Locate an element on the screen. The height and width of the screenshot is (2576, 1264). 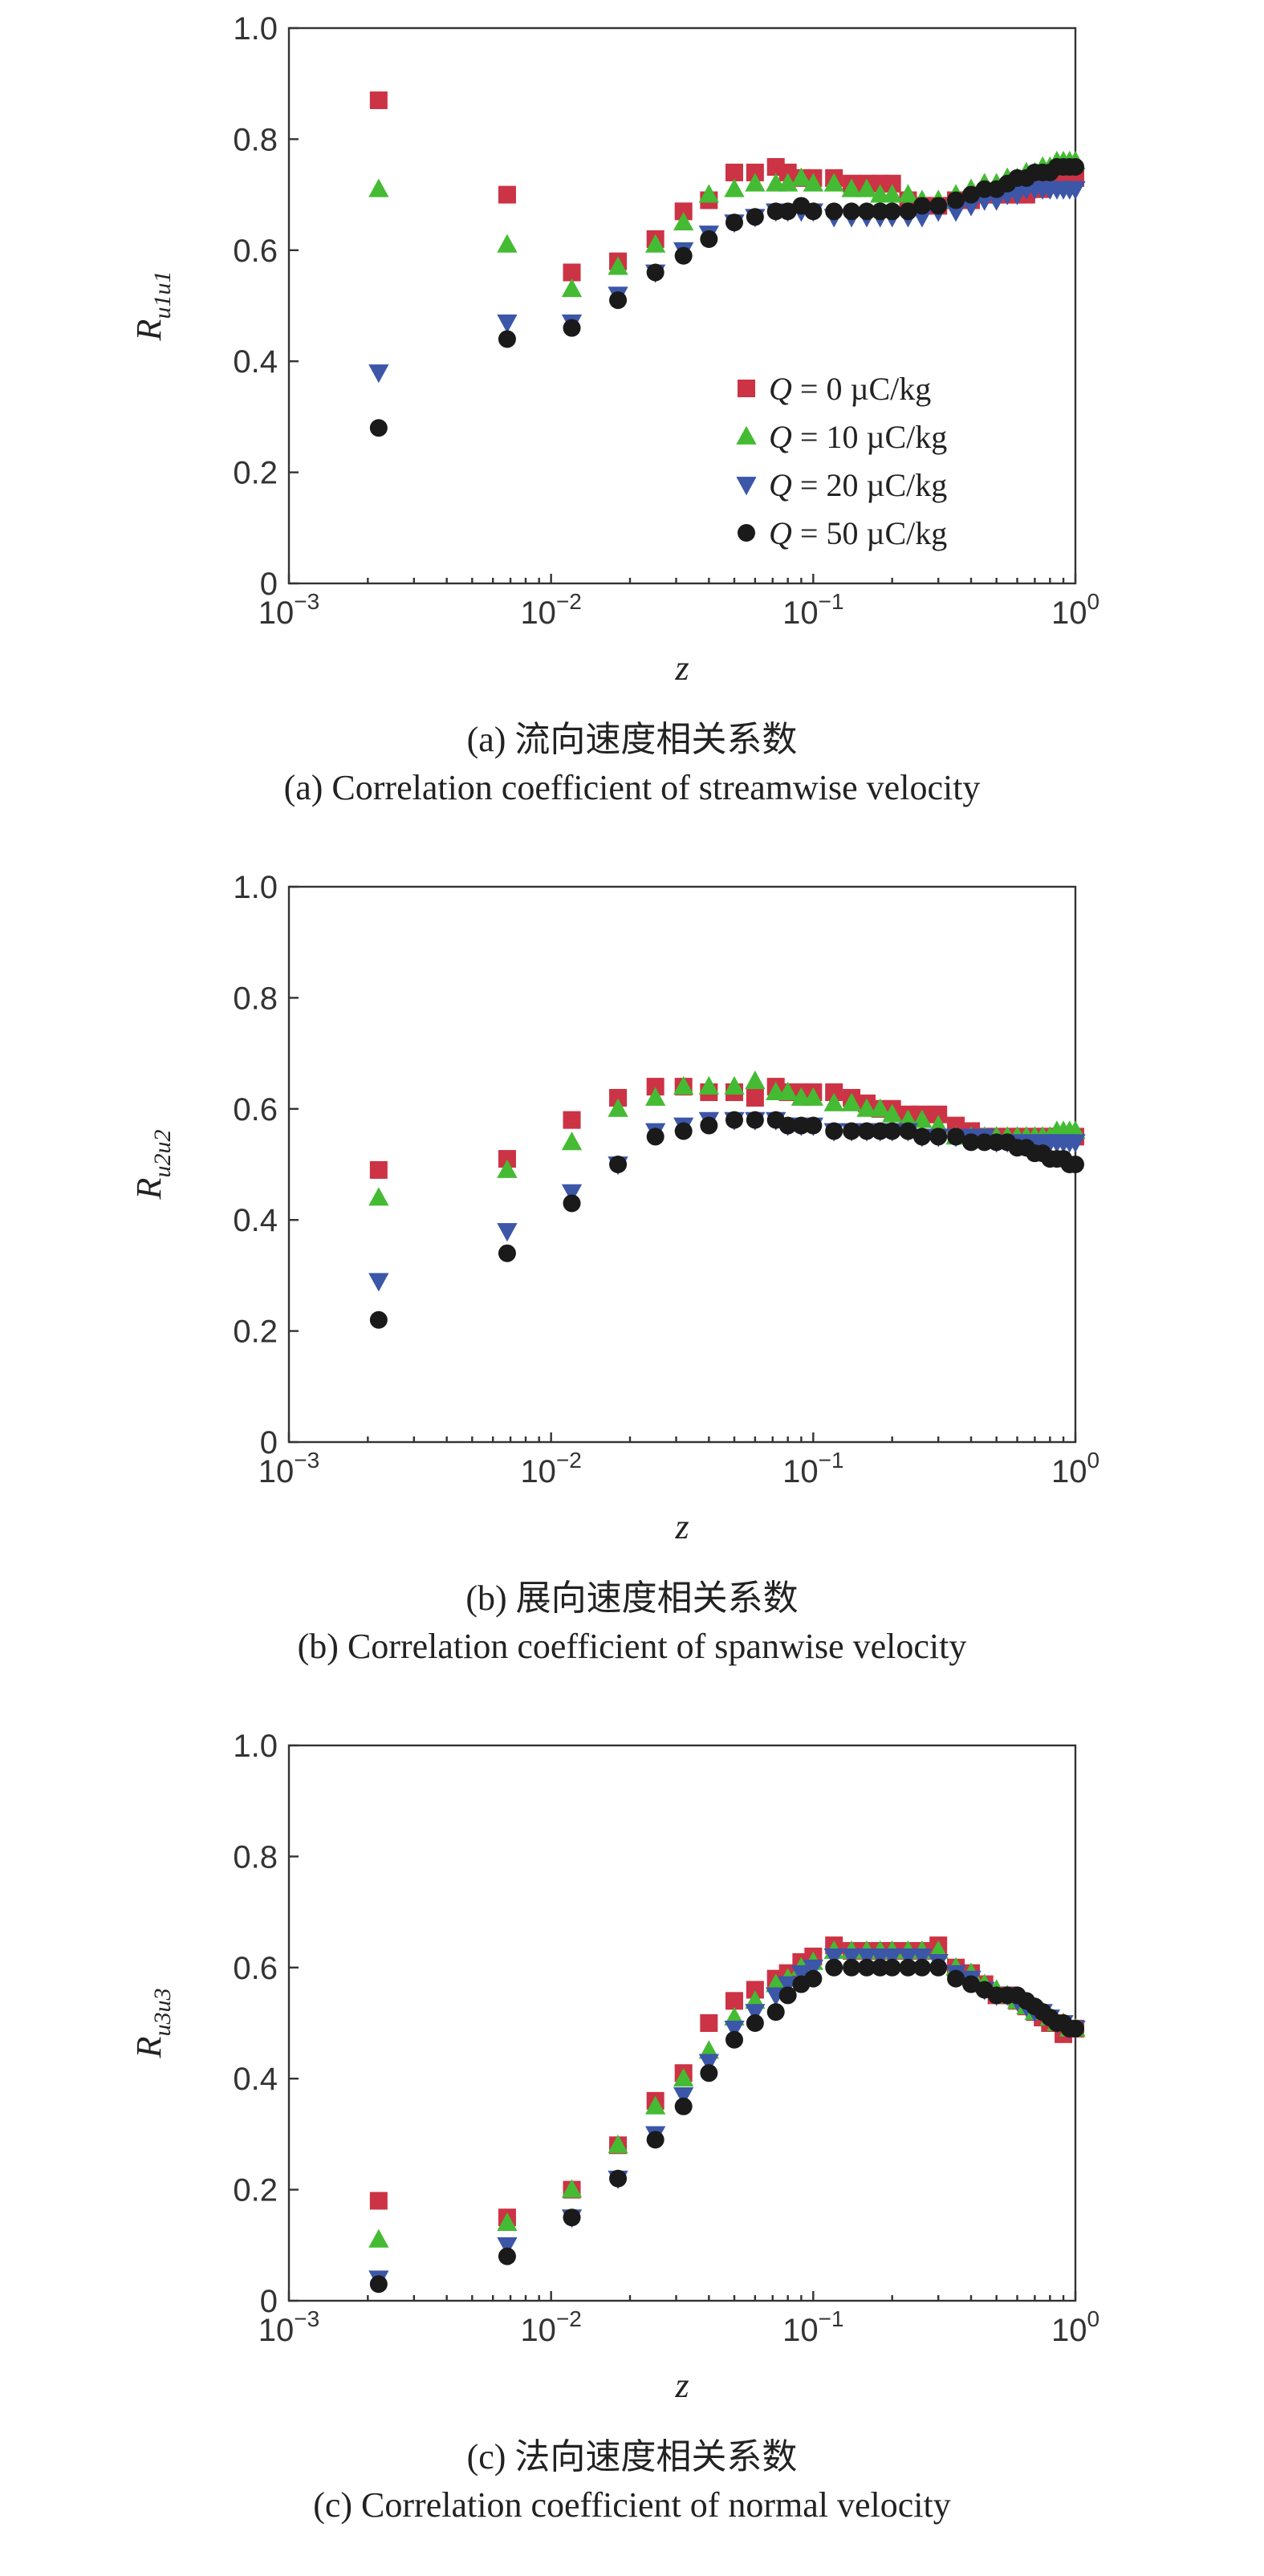
y-tick-label: 0 is located at coordinates (269, 2301).